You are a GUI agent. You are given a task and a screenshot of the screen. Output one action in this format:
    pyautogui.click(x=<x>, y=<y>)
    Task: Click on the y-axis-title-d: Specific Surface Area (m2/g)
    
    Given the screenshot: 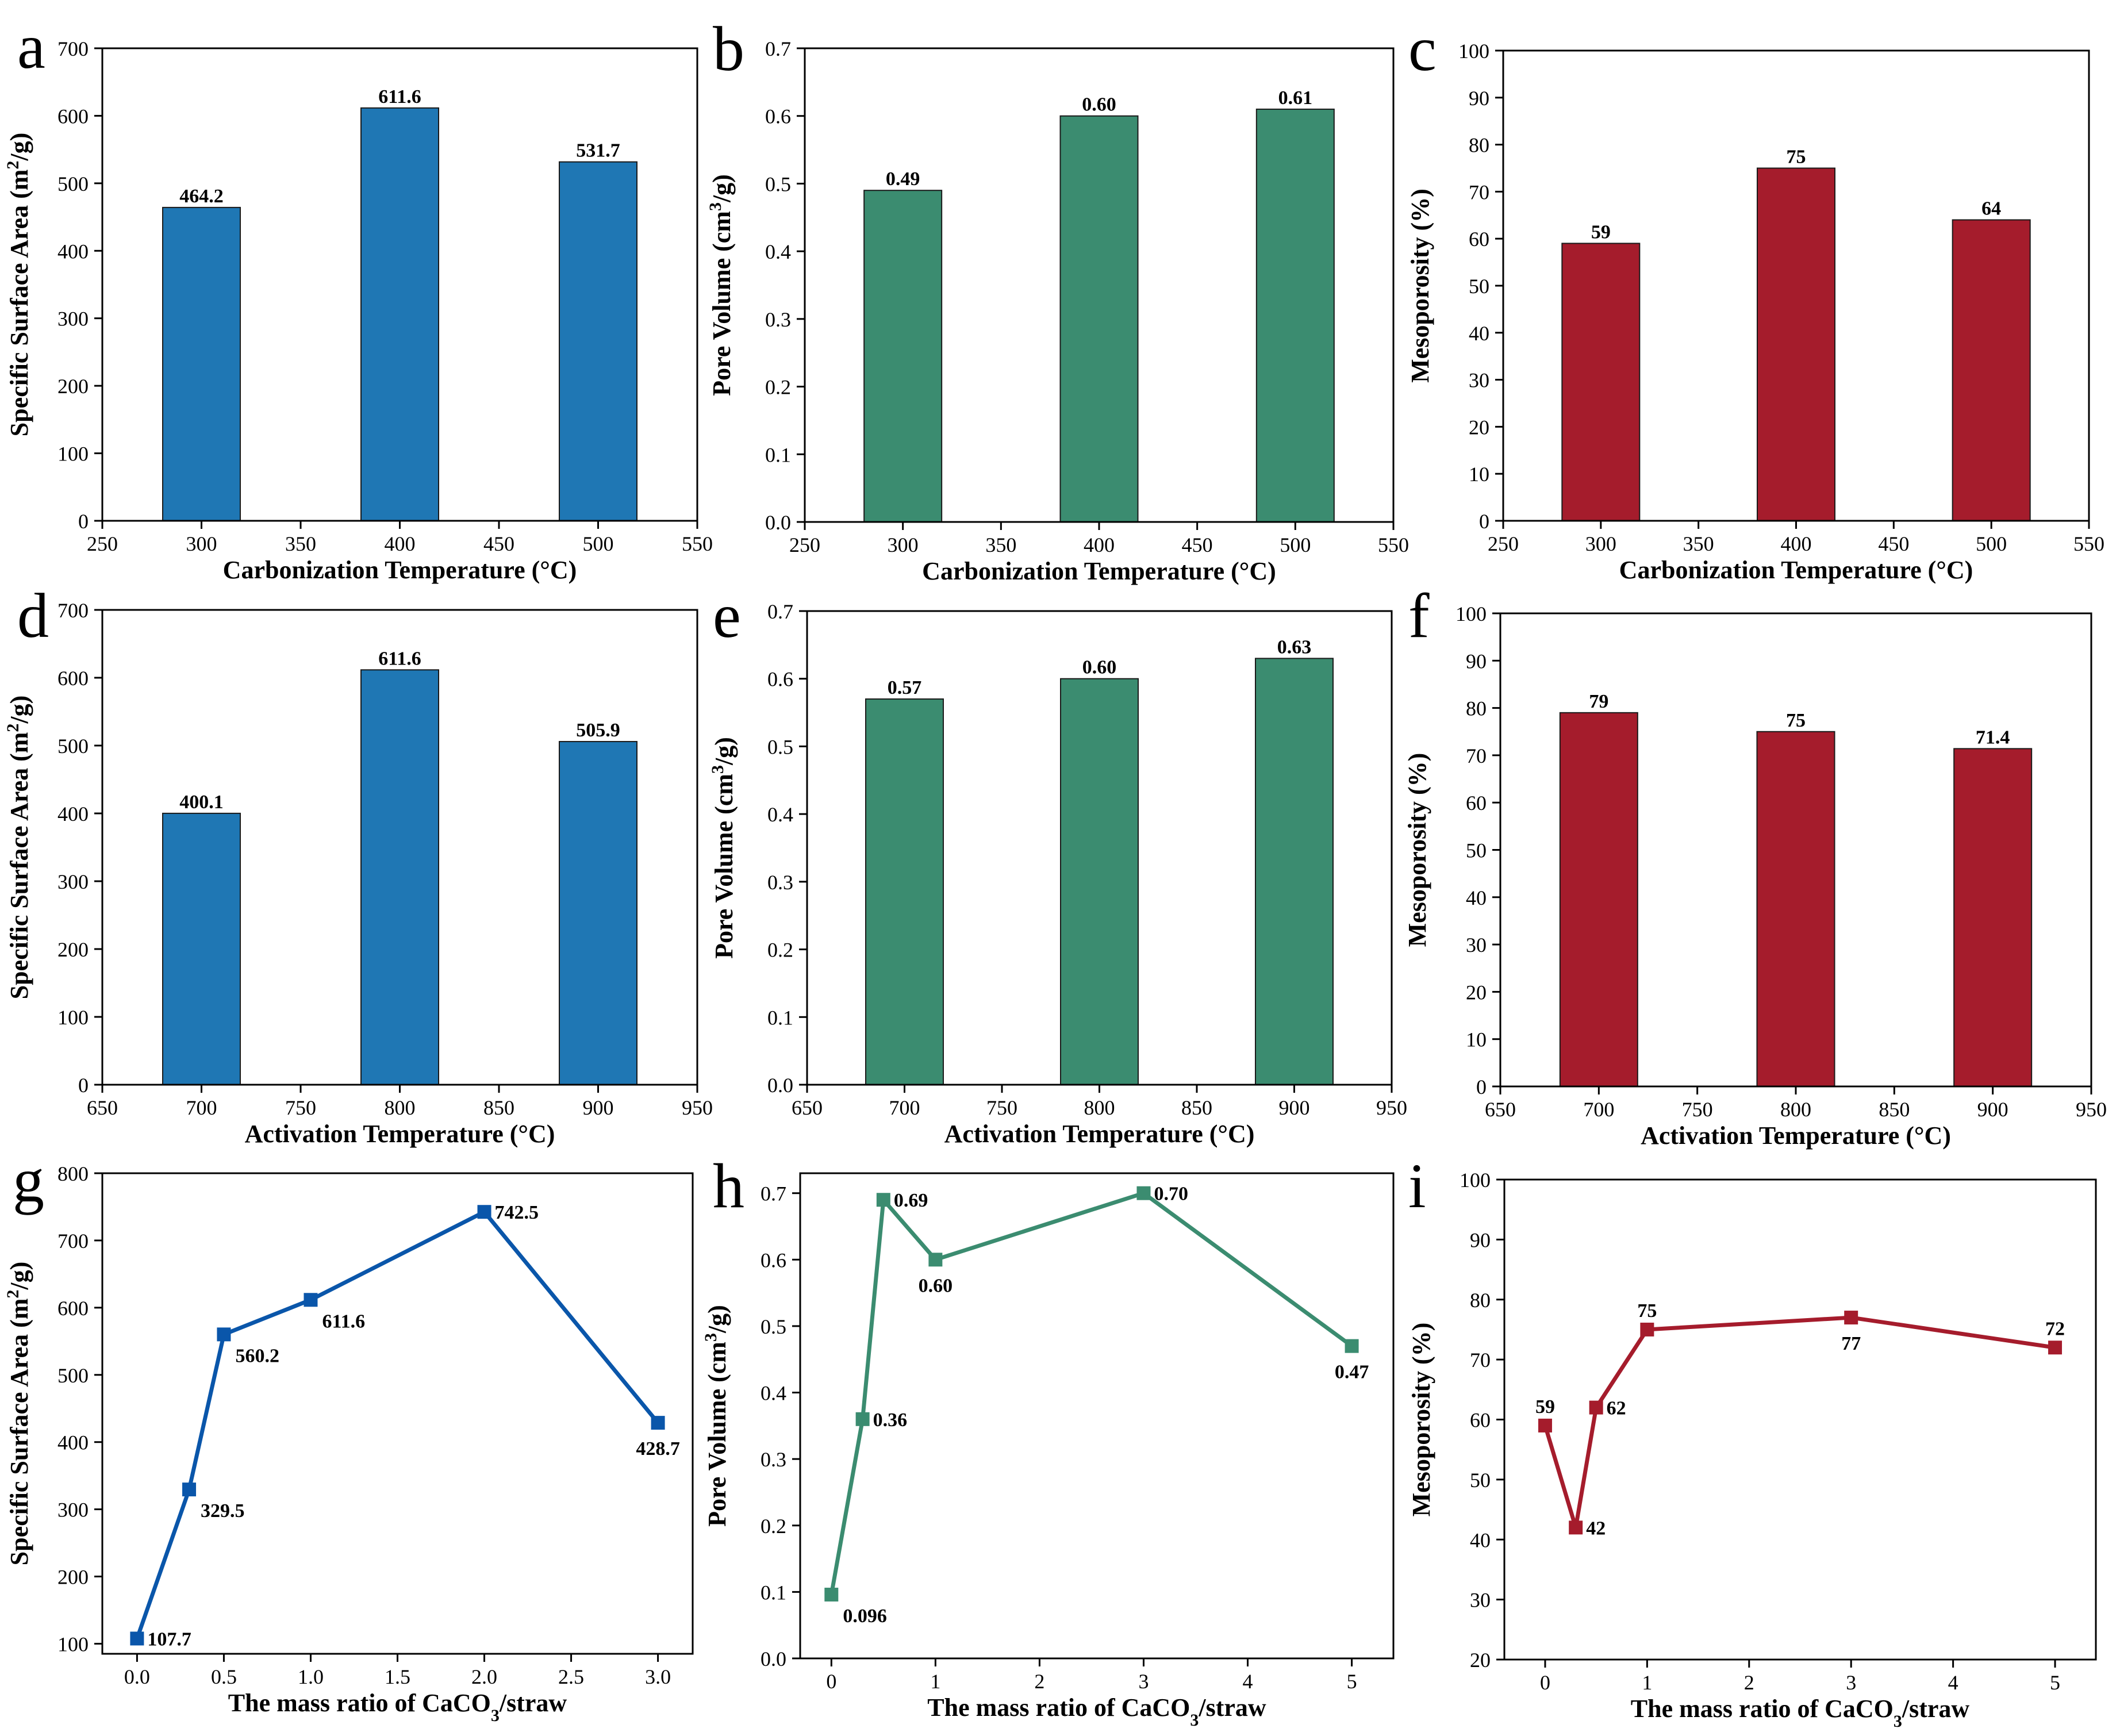 What is the action you would take?
    pyautogui.click(x=18, y=848)
    